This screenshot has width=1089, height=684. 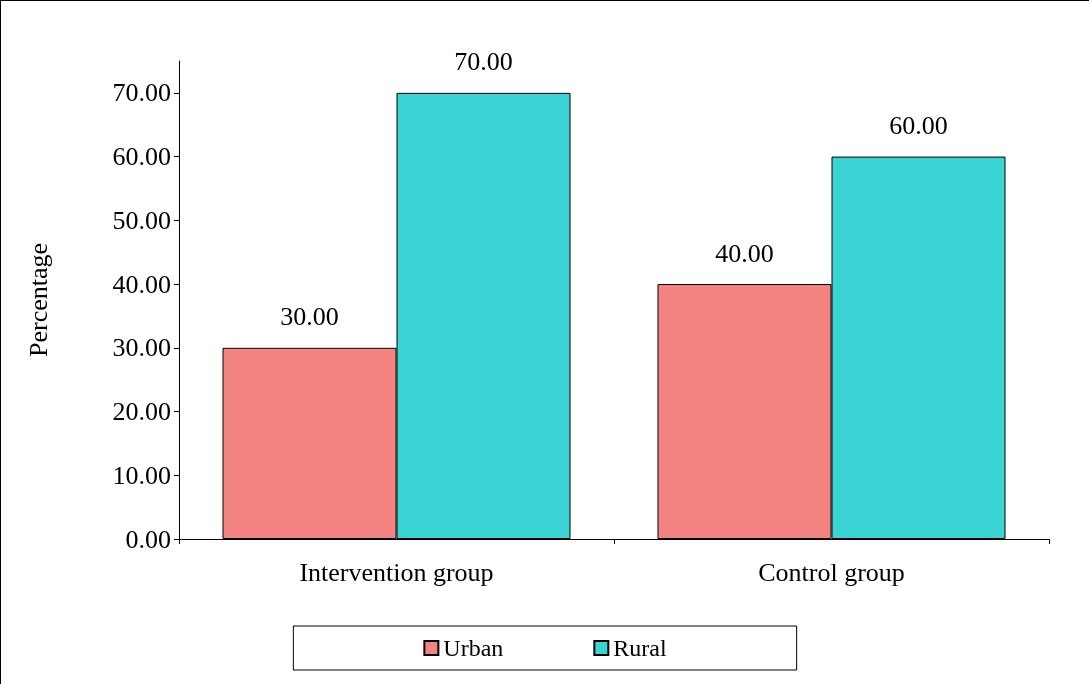 What do you see at coordinates (640, 648) in the screenshot?
I see `legend-label: Rural` at bounding box center [640, 648].